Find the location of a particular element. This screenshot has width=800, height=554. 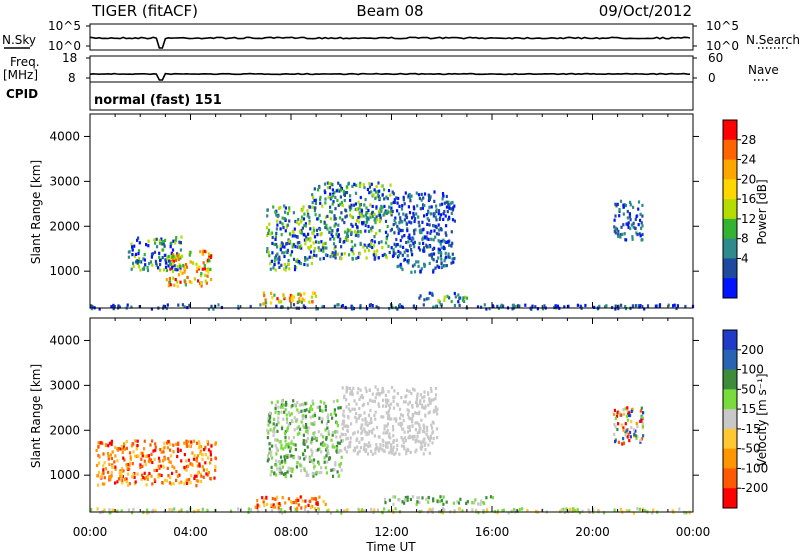

colorbar-tick-label: 200 is located at coordinates (752, 350).